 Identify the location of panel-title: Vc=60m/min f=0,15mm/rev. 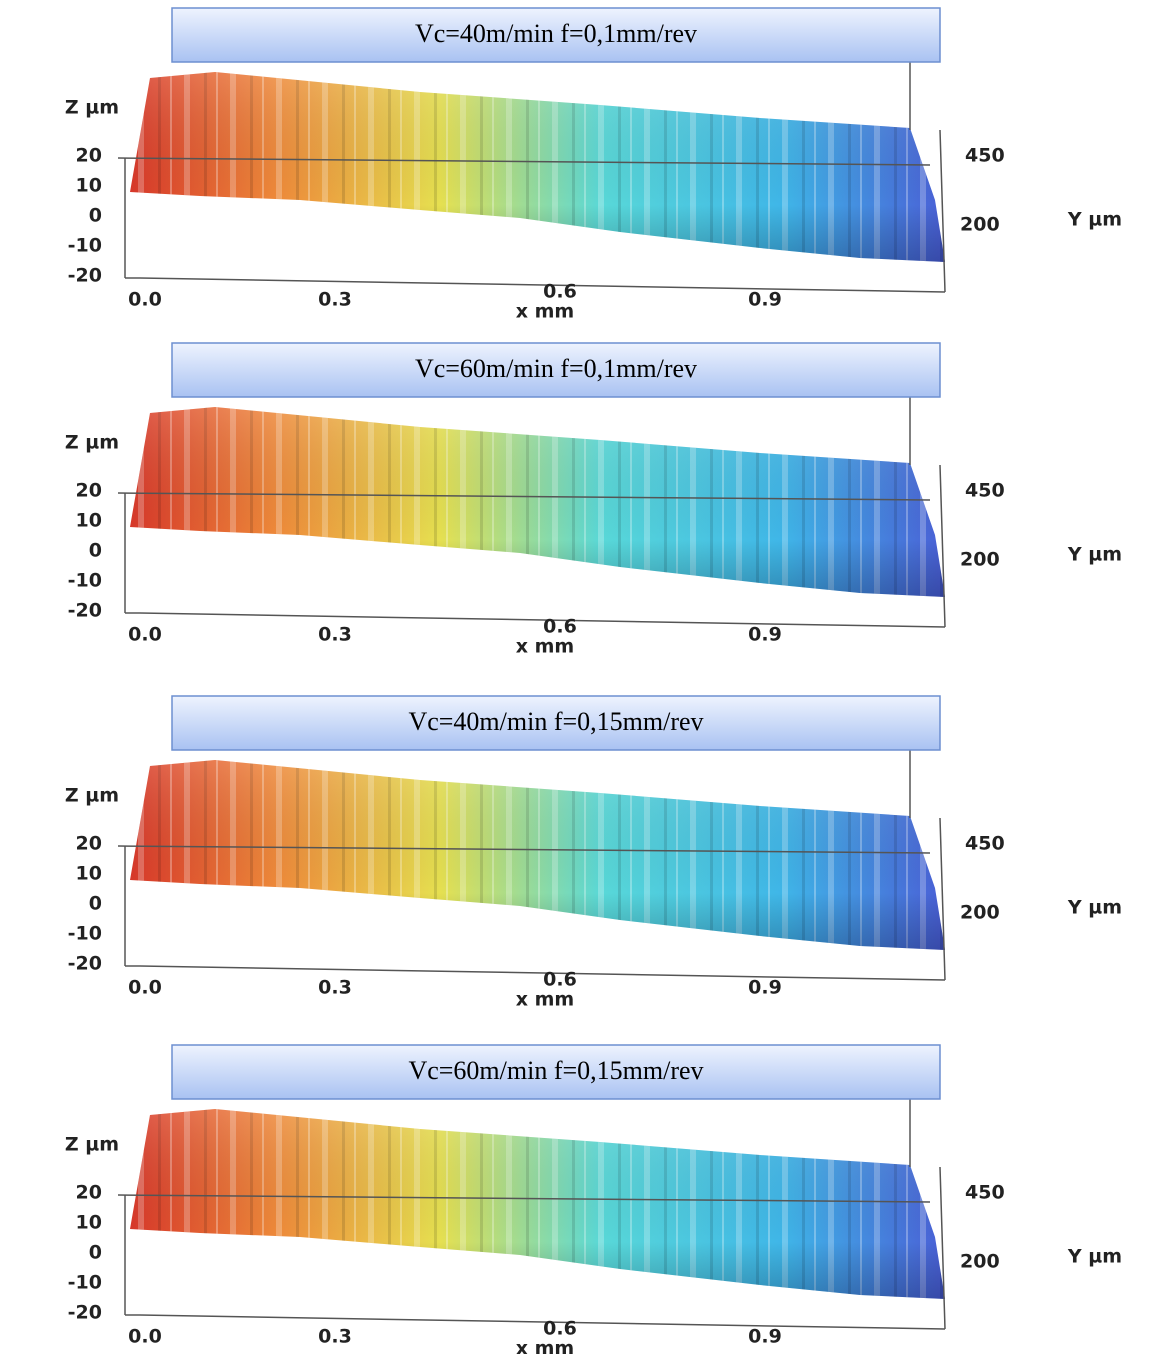
(555, 1070).